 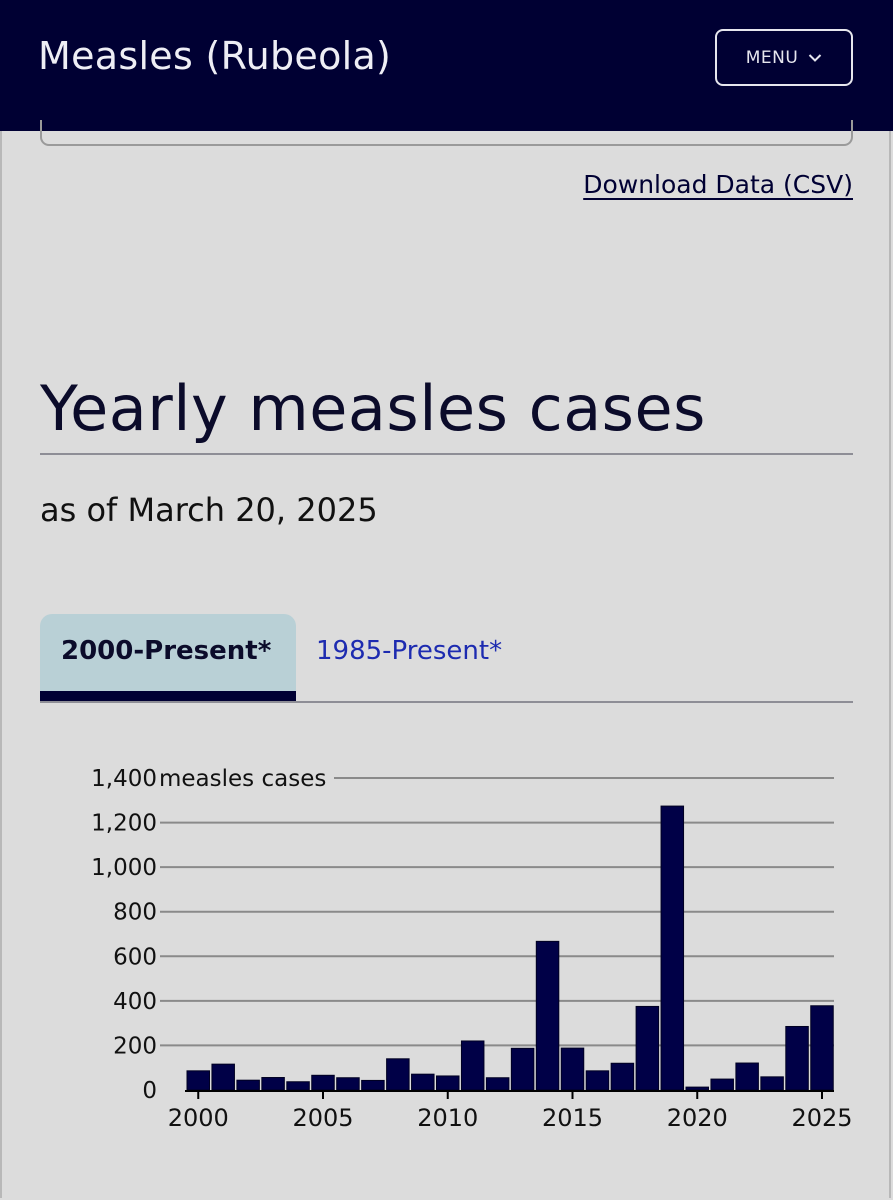 What do you see at coordinates (409, 651) in the screenshot?
I see `tab-1985-present: 1985-Present*` at bounding box center [409, 651].